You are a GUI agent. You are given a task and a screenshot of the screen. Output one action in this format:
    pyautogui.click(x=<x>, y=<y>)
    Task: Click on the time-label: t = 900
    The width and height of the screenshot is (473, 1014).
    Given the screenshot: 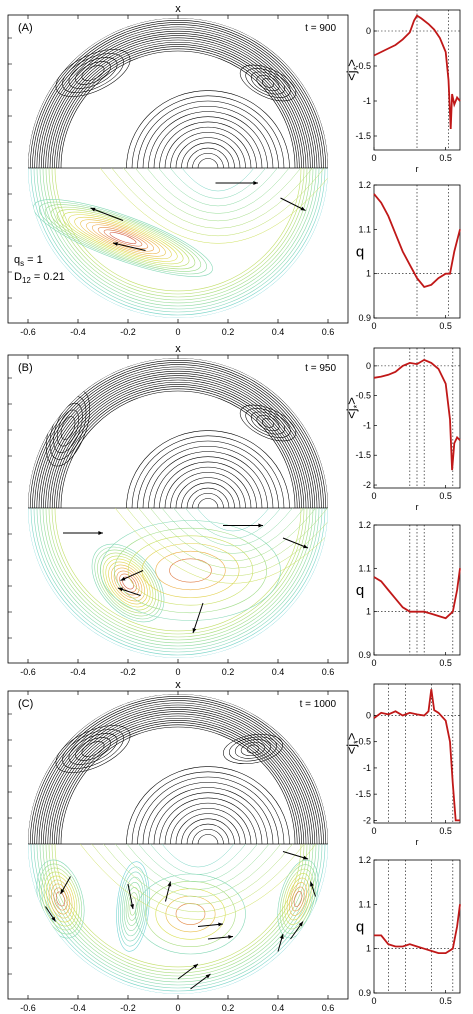 What is the action you would take?
    pyautogui.click(x=320, y=28)
    